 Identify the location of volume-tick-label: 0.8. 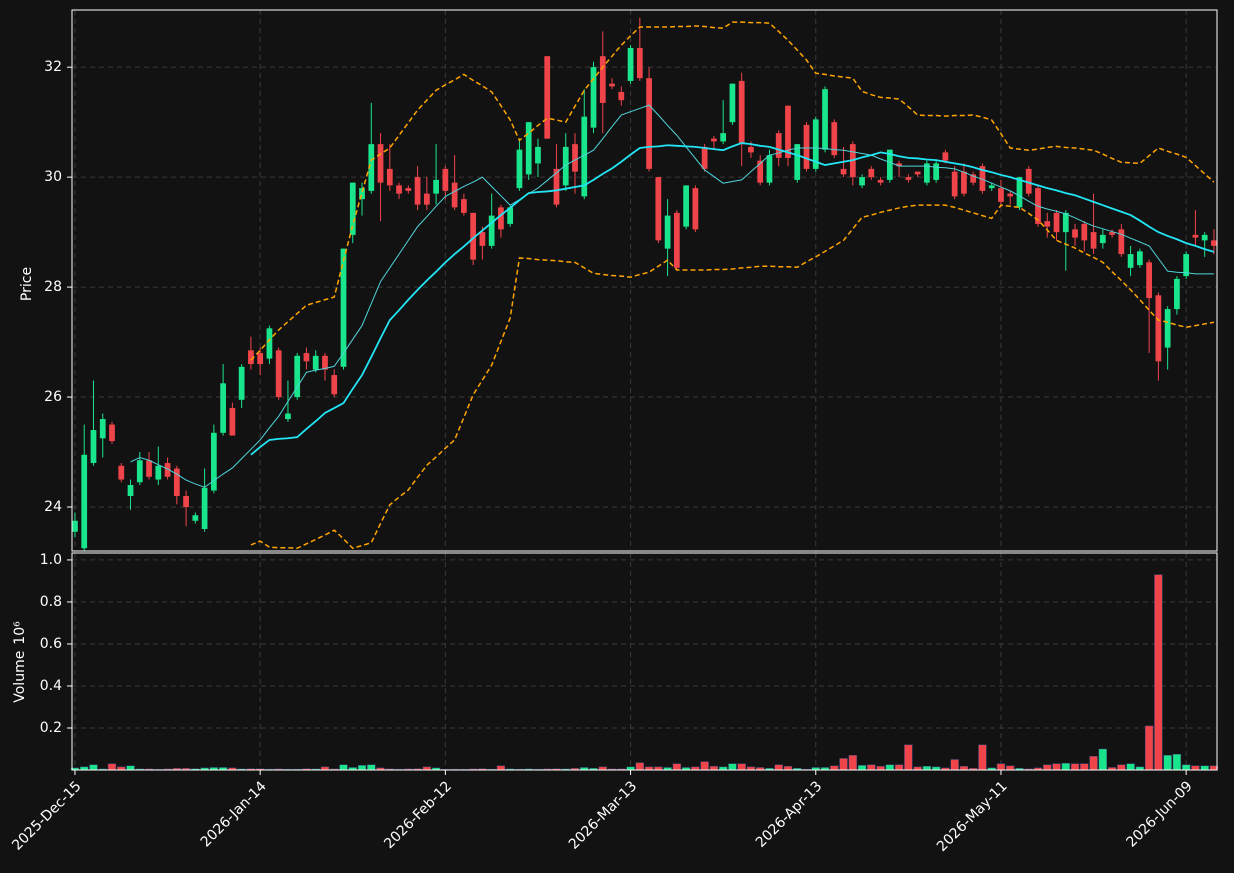
(51, 602).